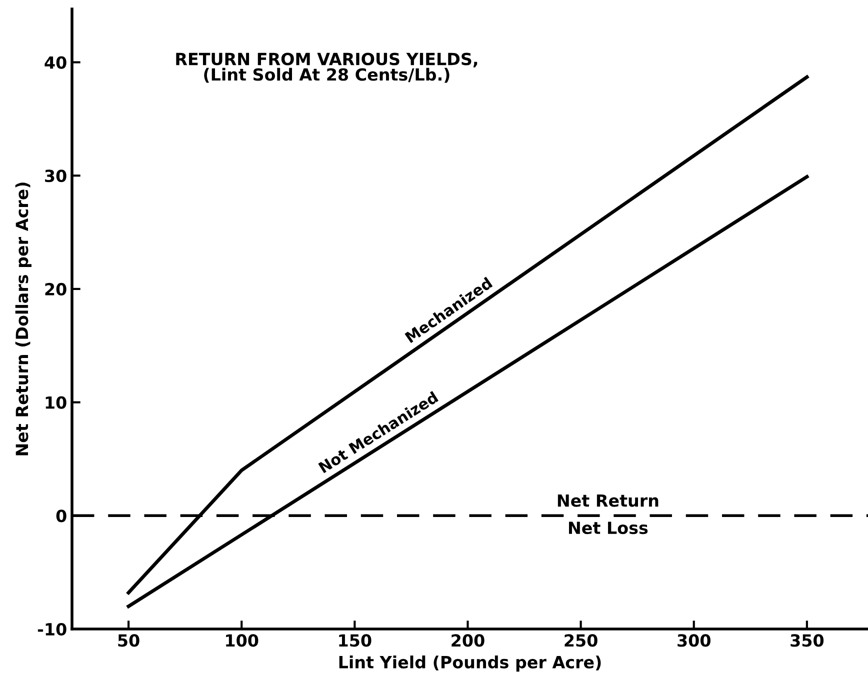 The width and height of the screenshot is (868, 679). Describe the element at coordinates (61, 516) in the screenshot. I see `y-tick-label: 0` at that location.